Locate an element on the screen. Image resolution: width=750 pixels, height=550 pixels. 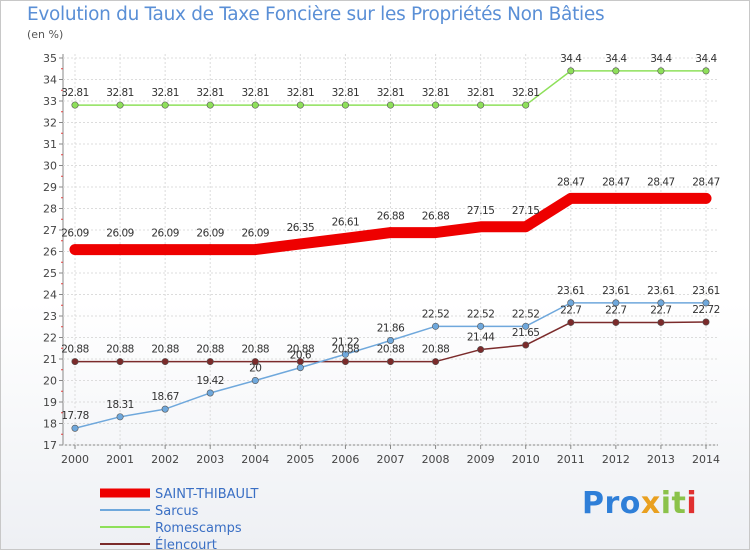
legend-label: SAINT-THIBAULT is located at coordinates (207, 494).